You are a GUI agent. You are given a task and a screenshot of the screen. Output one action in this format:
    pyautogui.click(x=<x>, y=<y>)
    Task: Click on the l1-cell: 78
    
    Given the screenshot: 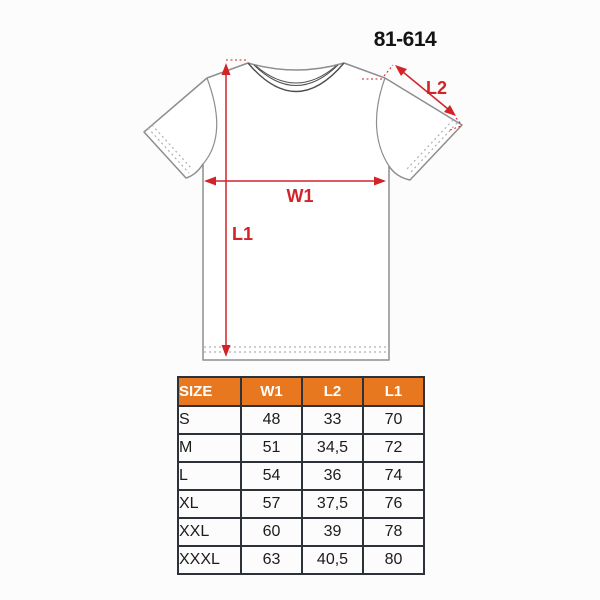 What is the action you would take?
    pyautogui.click(x=393, y=532)
    